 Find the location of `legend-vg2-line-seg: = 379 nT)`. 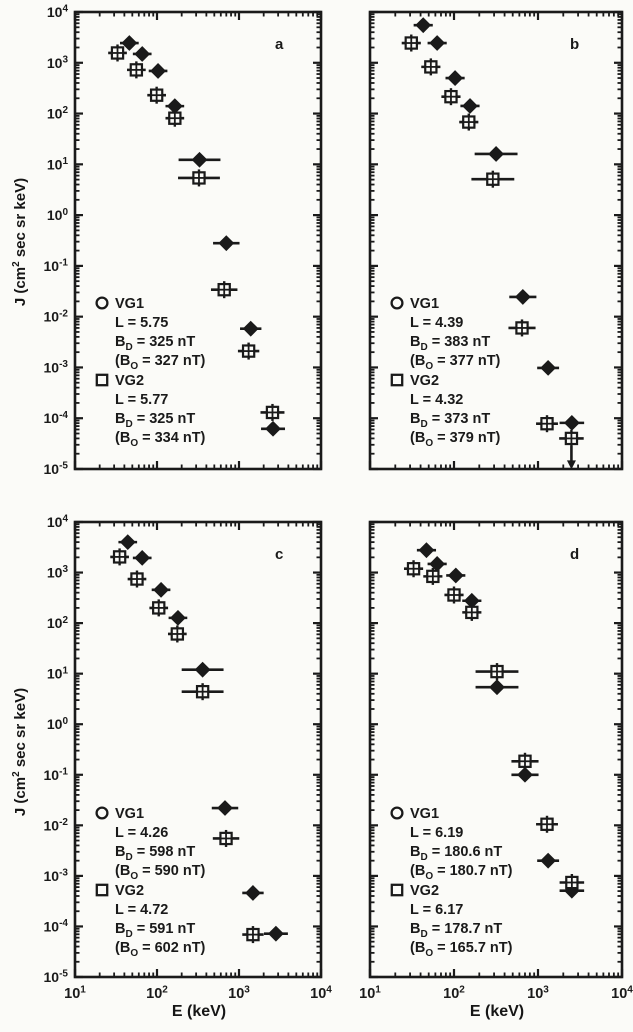

legend-vg2-line-seg: = 379 nT) is located at coordinates (466, 438).